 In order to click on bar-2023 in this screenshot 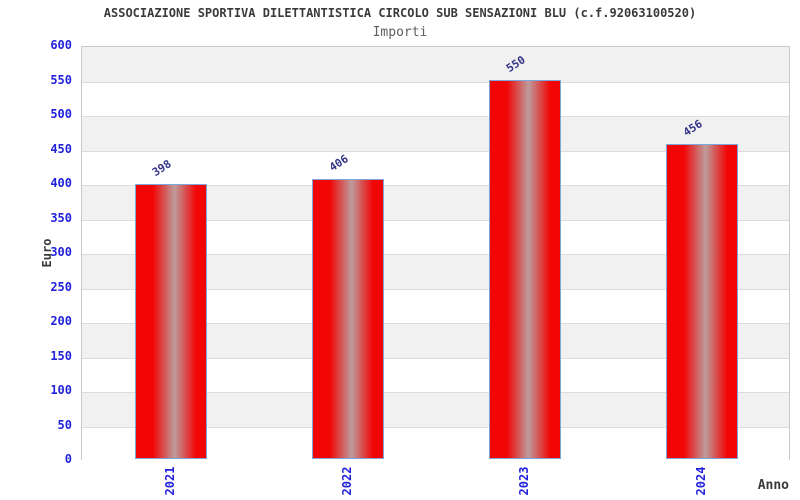, I will do `click(525, 269)`.